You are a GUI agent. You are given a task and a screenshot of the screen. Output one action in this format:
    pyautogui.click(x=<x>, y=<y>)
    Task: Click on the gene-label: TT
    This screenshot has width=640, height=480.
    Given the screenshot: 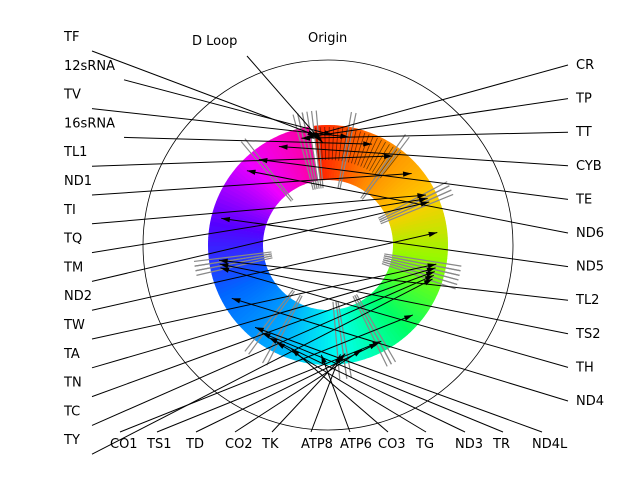 What is the action you would take?
    pyautogui.click(x=583, y=132)
    